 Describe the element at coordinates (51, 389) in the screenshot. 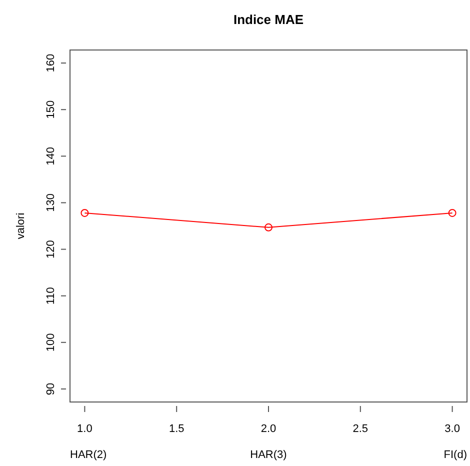

I see `y-tick-label: 90` at that location.